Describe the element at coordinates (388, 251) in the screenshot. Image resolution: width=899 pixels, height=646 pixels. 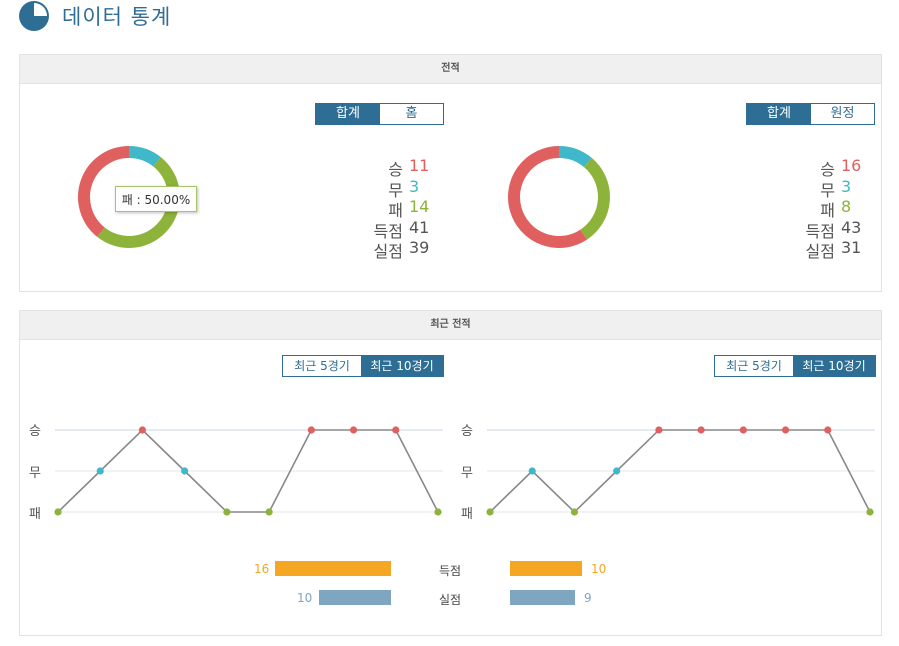
I see `home-stat-label: 실점` at that location.